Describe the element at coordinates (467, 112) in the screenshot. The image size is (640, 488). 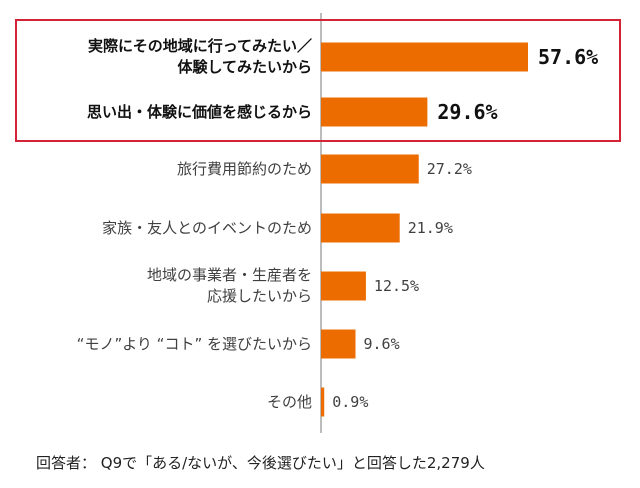
I see `value-label-1: 29.6%` at that location.